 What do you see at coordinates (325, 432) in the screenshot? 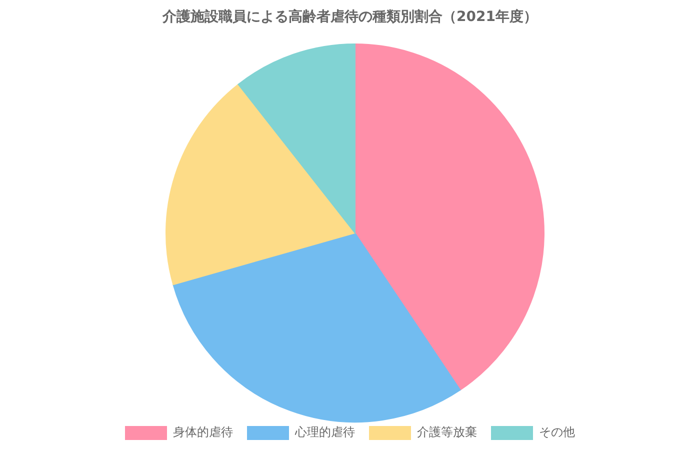
I see `legend-label: 心理的虐待` at bounding box center [325, 432].